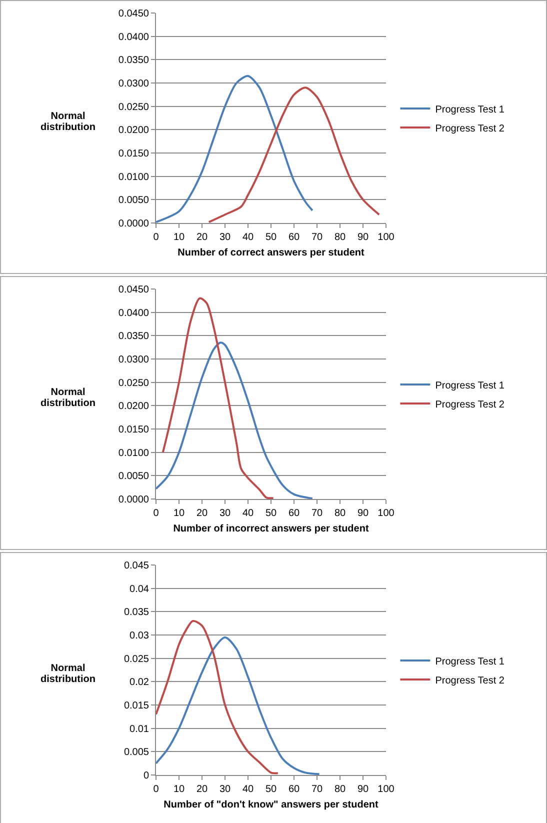 This screenshot has width=547, height=823. I want to click on y-tick-label: 0.015, so click(137, 706).